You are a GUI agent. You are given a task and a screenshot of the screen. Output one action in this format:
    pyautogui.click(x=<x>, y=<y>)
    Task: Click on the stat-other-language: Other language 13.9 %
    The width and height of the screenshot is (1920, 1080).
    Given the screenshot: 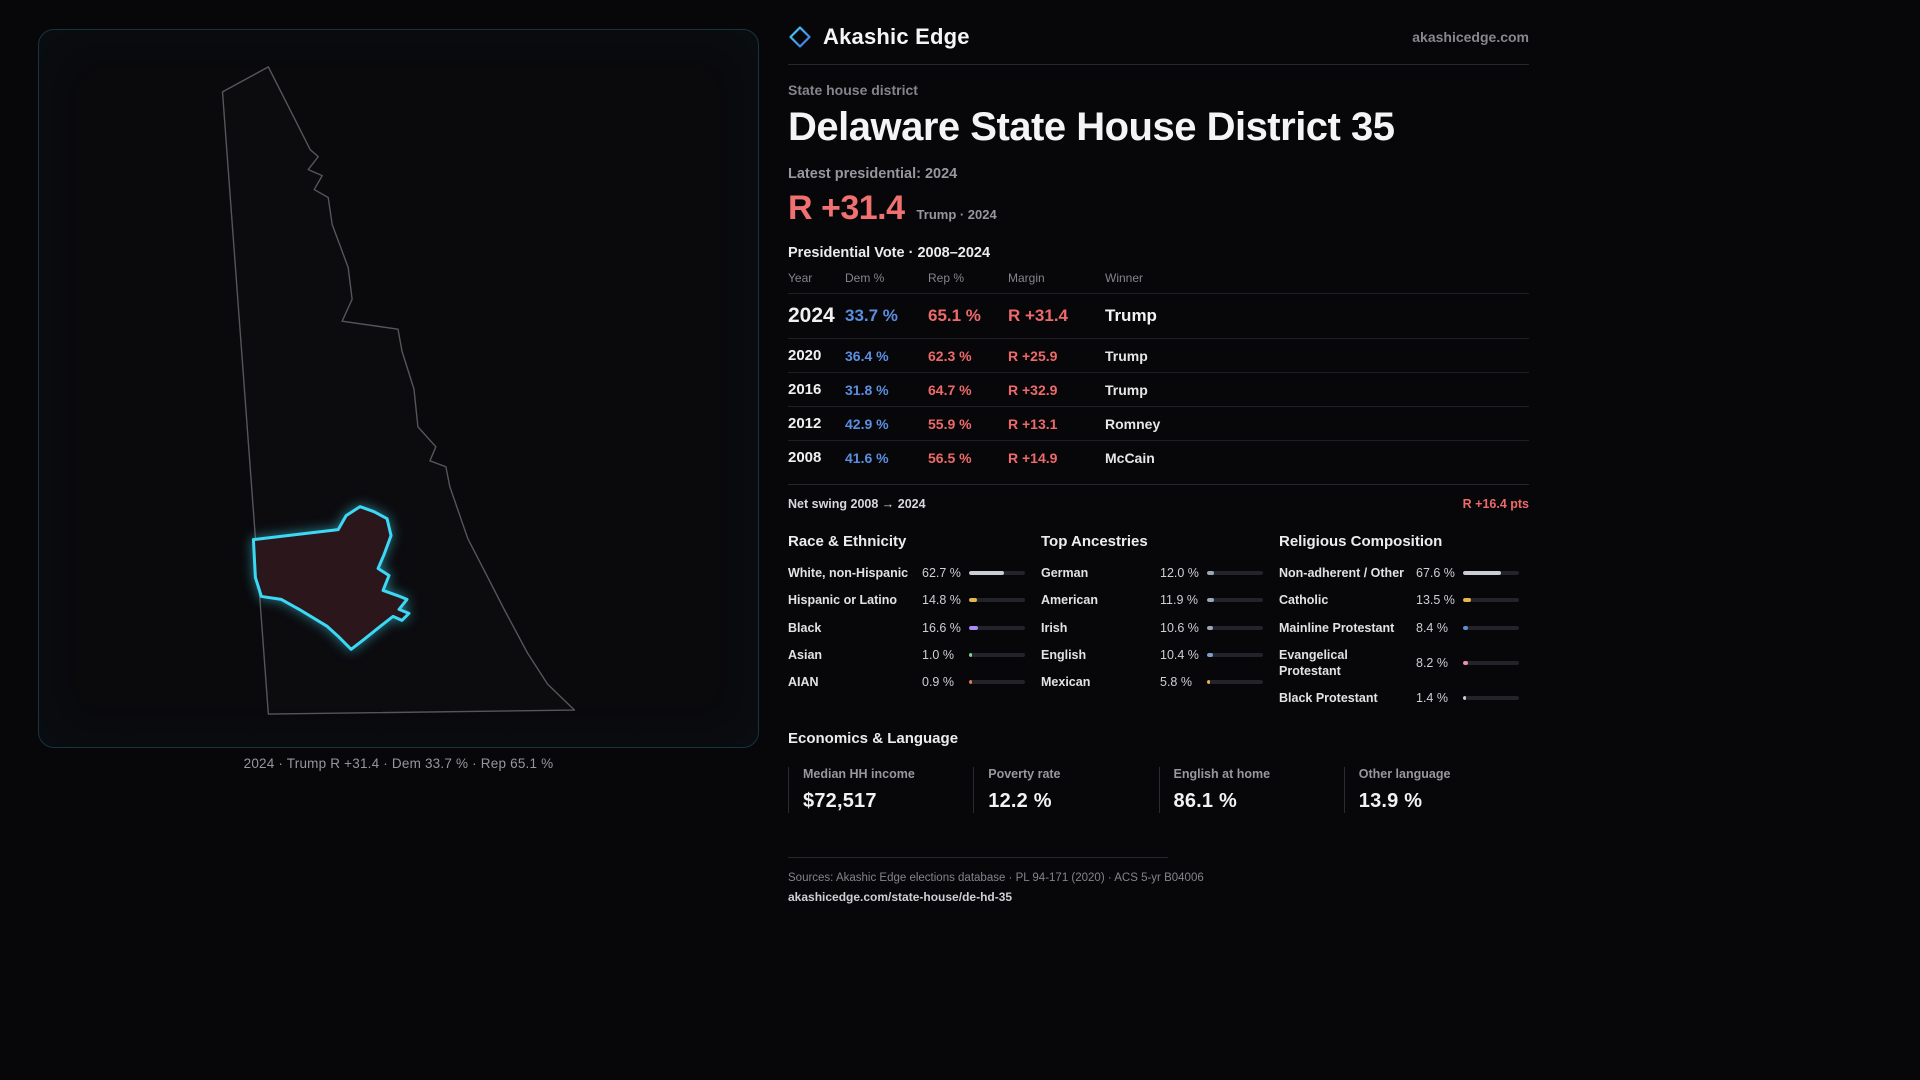 What is the action you would take?
    pyautogui.click(x=1436, y=789)
    